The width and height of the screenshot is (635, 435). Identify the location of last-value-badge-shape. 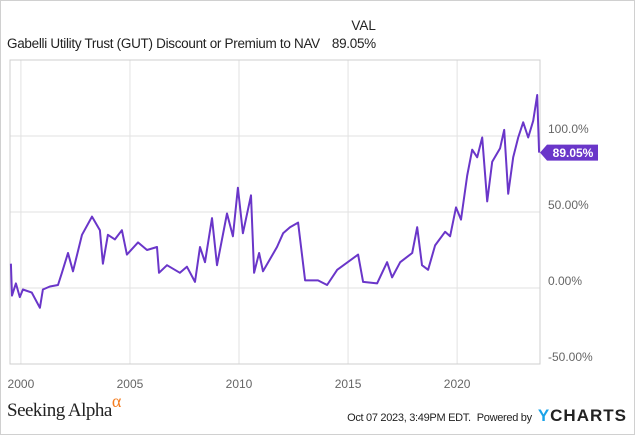
(569, 152).